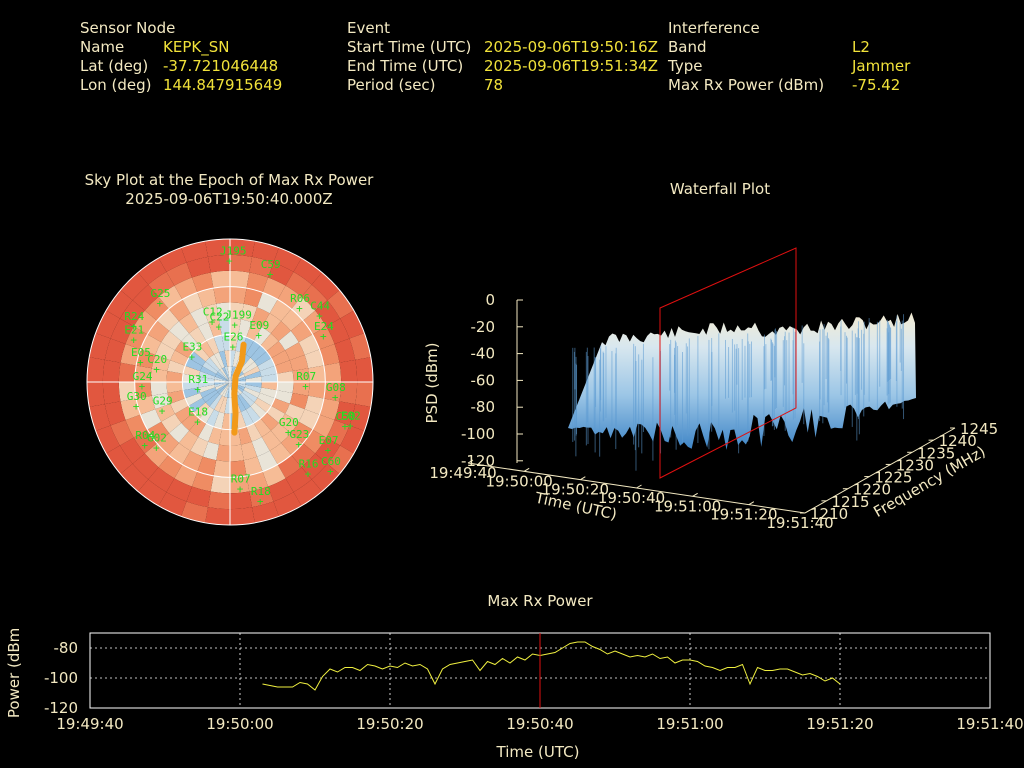 The width and height of the screenshot is (1024, 768). Describe the element at coordinates (958, 441) in the screenshot. I see `wf-freq-tick-label: 1240` at that location.